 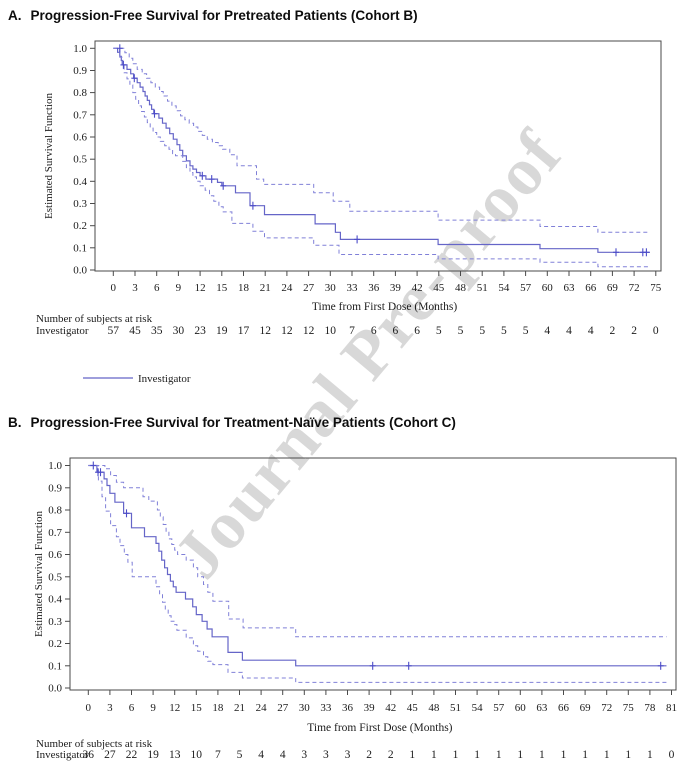 What do you see at coordinates (309, 288) in the screenshot?
I see `x-tick-label: 27` at bounding box center [309, 288].